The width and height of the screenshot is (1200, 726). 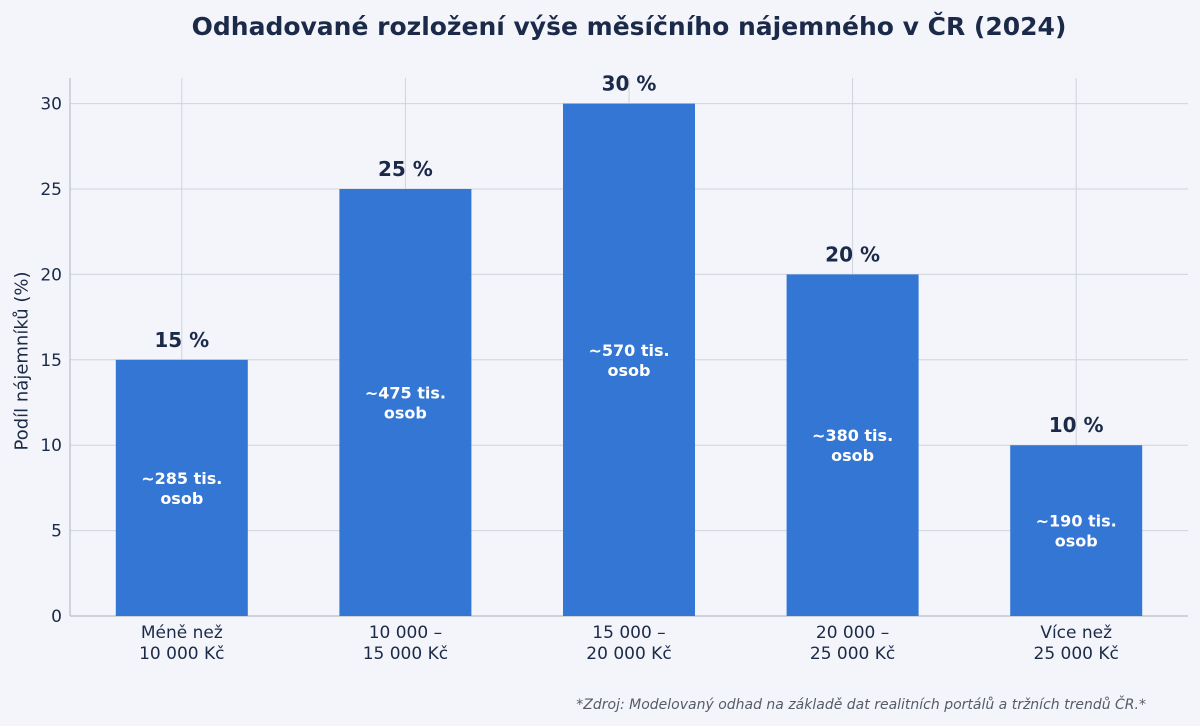 What do you see at coordinates (1076, 633) in the screenshot?
I see `x-tick-label: Více než` at bounding box center [1076, 633].